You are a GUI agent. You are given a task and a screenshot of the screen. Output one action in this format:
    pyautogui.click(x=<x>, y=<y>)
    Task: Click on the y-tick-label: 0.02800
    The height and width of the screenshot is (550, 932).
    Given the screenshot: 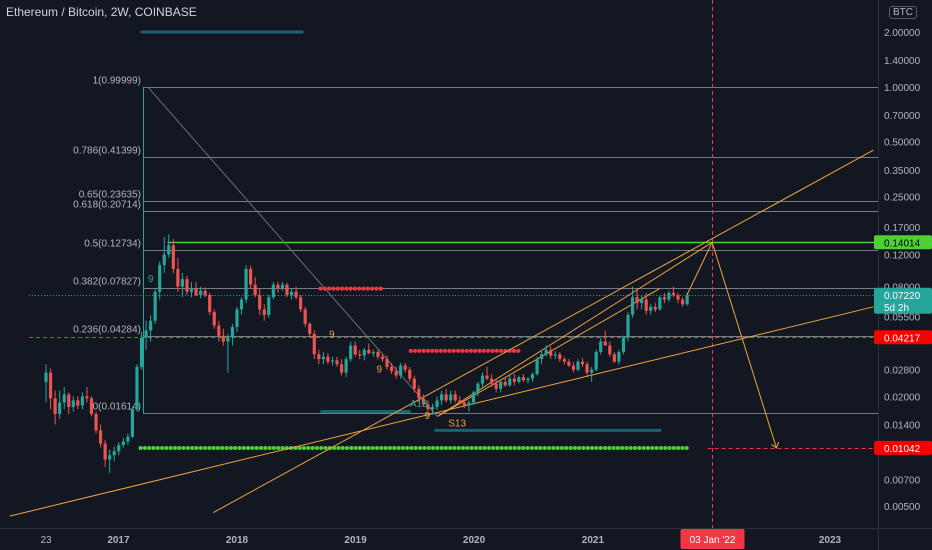 What is the action you would take?
    pyautogui.click(x=902, y=371)
    